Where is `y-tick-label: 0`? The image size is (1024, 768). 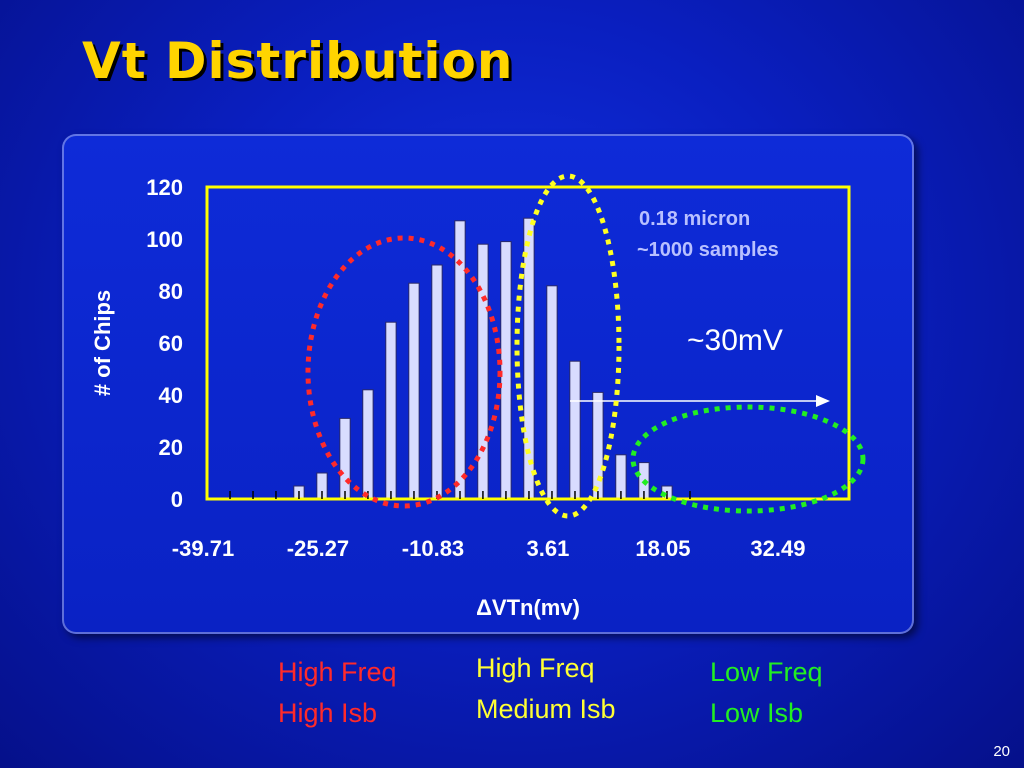 y-tick-label: 0 is located at coordinates (177, 499).